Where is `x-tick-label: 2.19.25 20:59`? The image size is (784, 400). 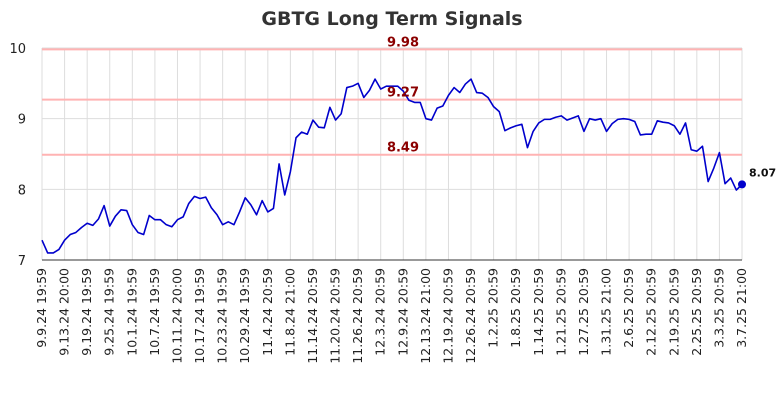 x-tick-label: 2.19.25 20:59 is located at coordinates (673, 312).